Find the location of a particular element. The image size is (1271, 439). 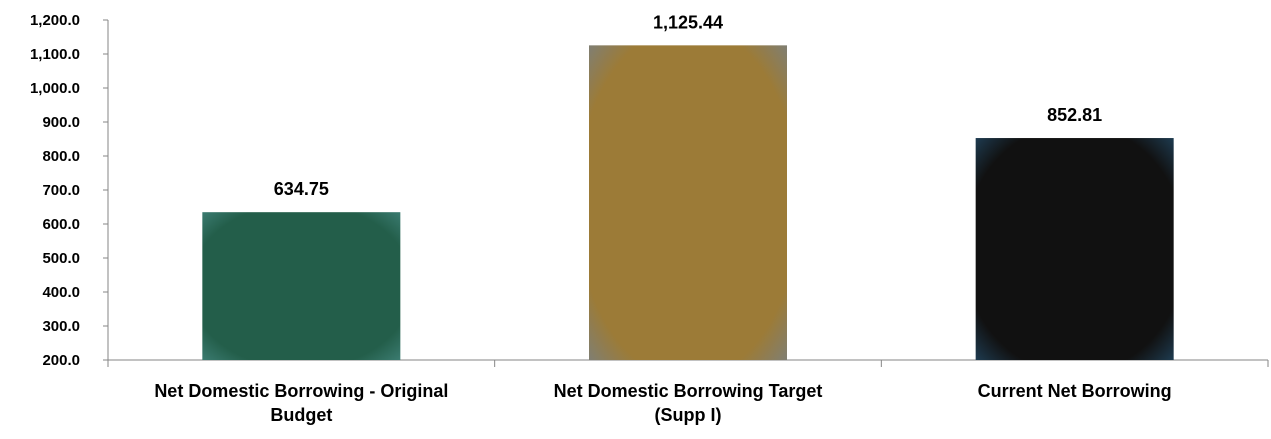

data-label: 1,125.44 is located at coordinates (688, 22).